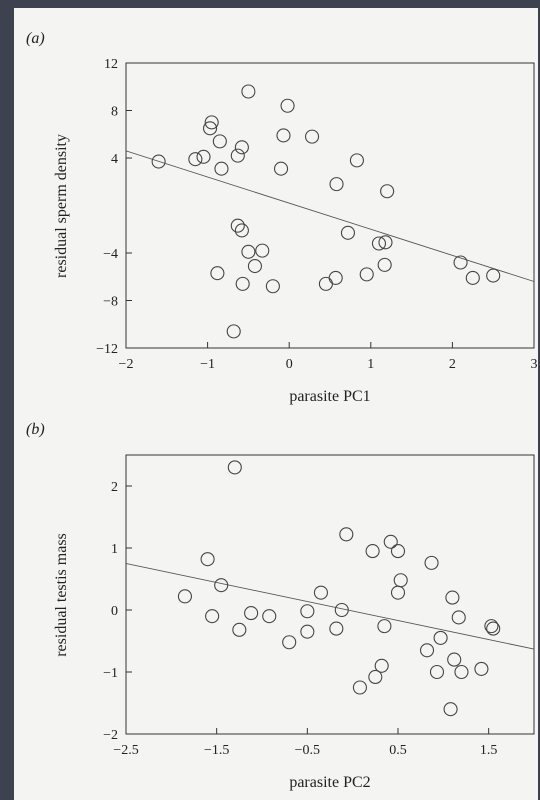 Image resolution: width=540 pixels, height=800 pixels. I want to click on panel-b-y-tick-label: 1, so click(114, 549).